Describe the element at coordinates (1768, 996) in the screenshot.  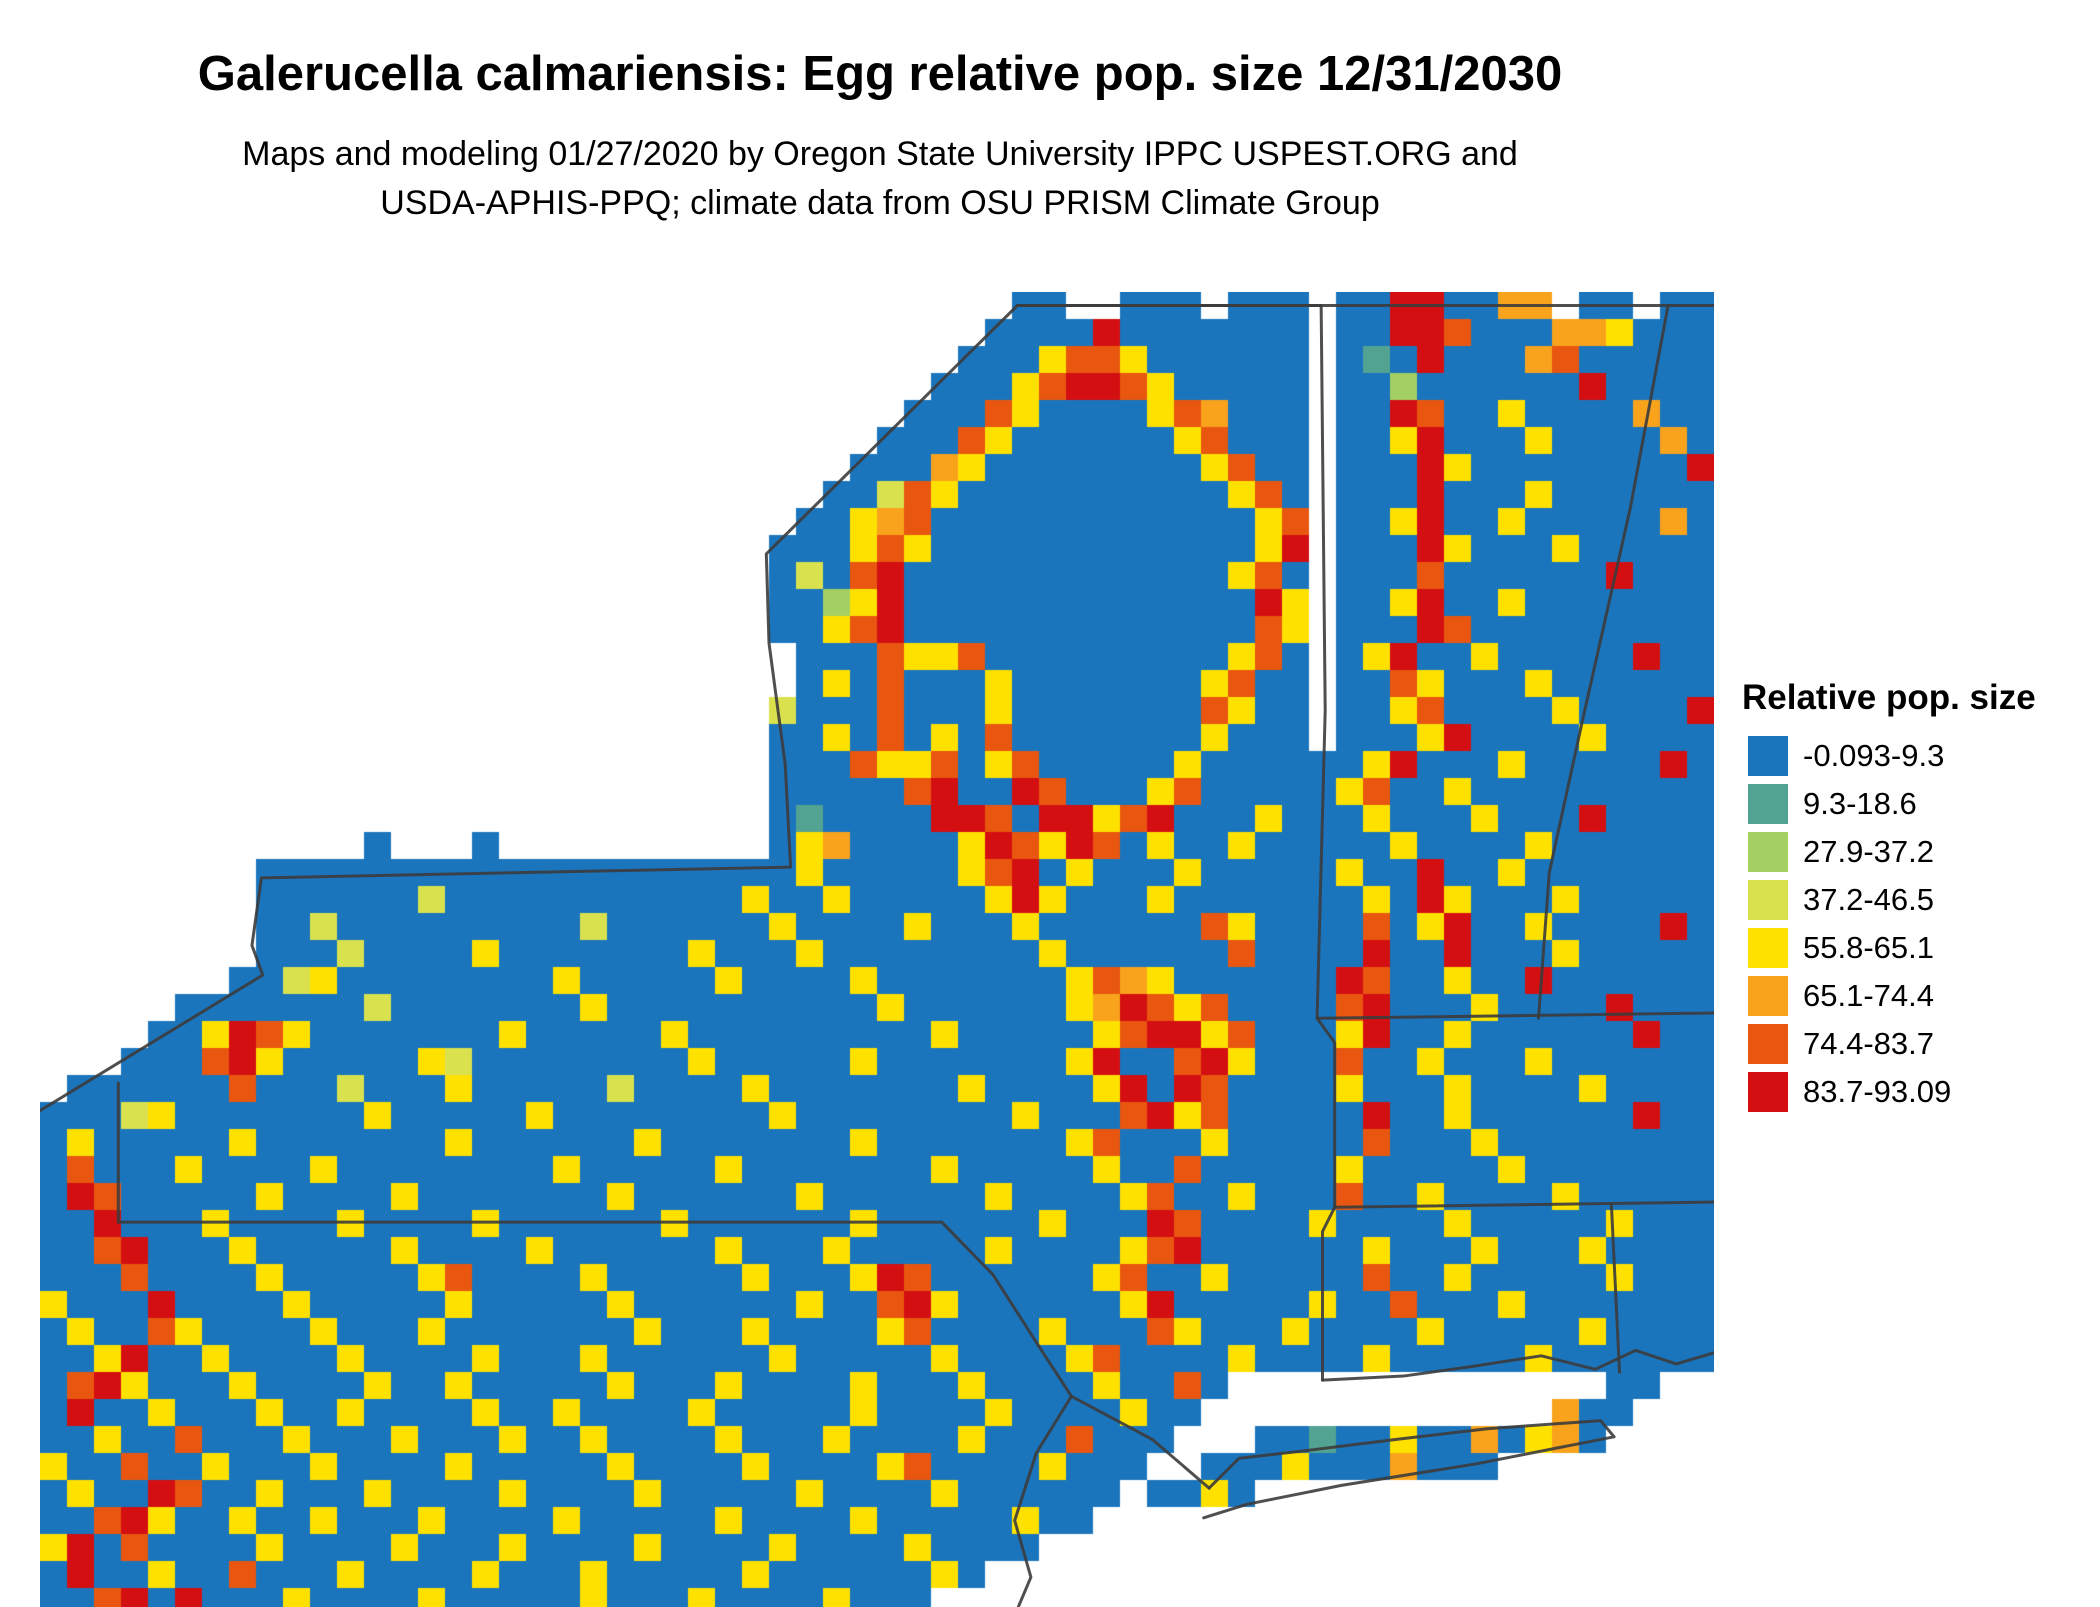
I see `legend-swatch-orange` at that location.